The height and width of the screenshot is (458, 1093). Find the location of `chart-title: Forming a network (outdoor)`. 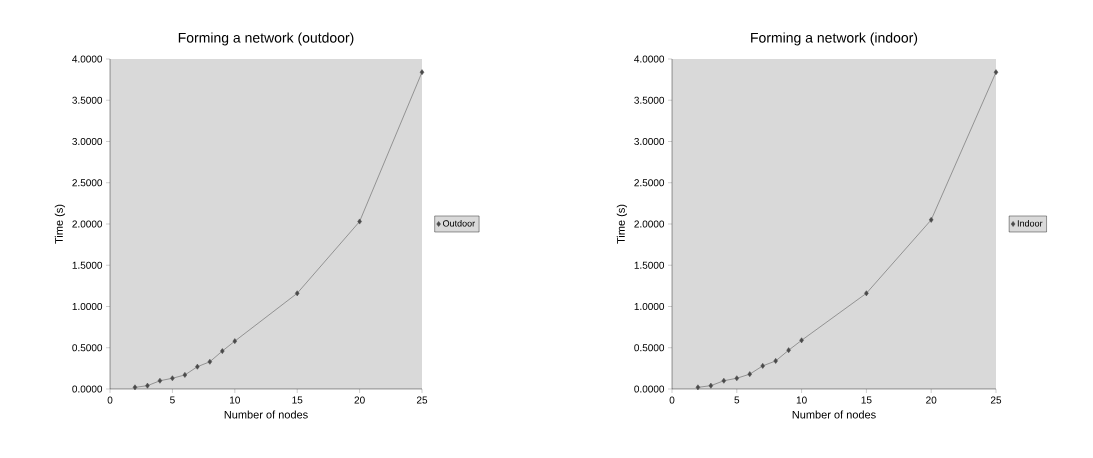

chart-title: Forming a network (outdoor) is located at coordinates (266, 39).